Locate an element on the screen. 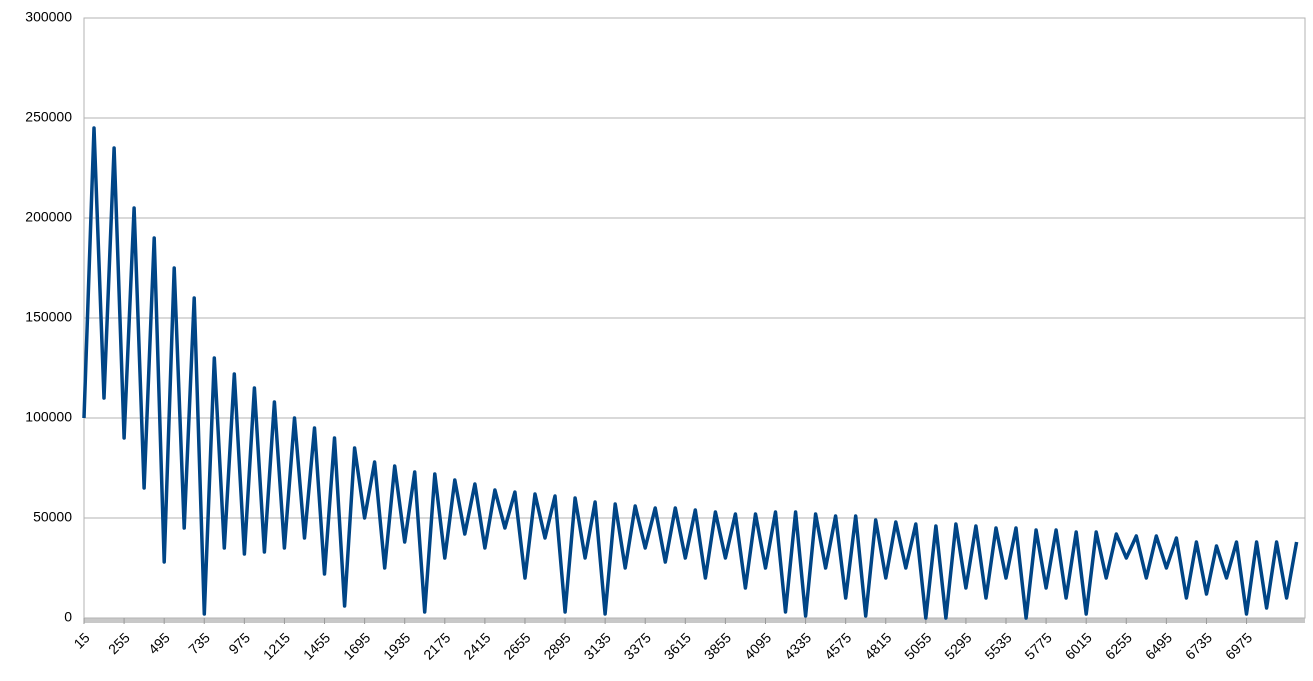 Image resolution: width=1313 pixels, height=681 pixels. x-tick-label: 6495 is located at coordinates (1158, 645).